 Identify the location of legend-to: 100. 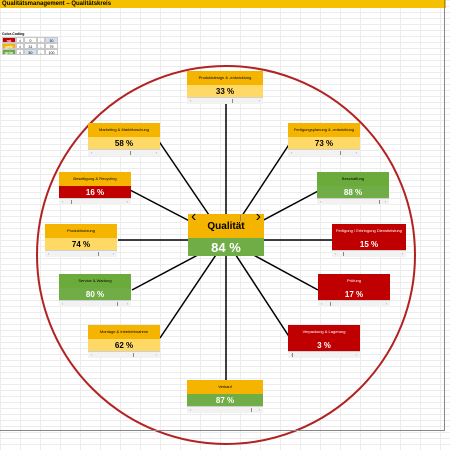
(51, 52).